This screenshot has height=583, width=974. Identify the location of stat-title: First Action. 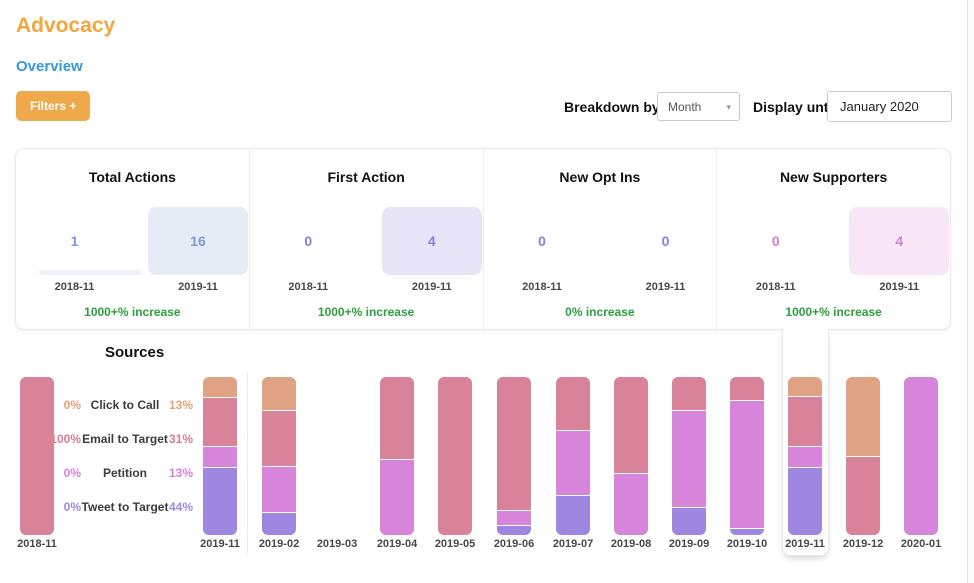
(366, 177).